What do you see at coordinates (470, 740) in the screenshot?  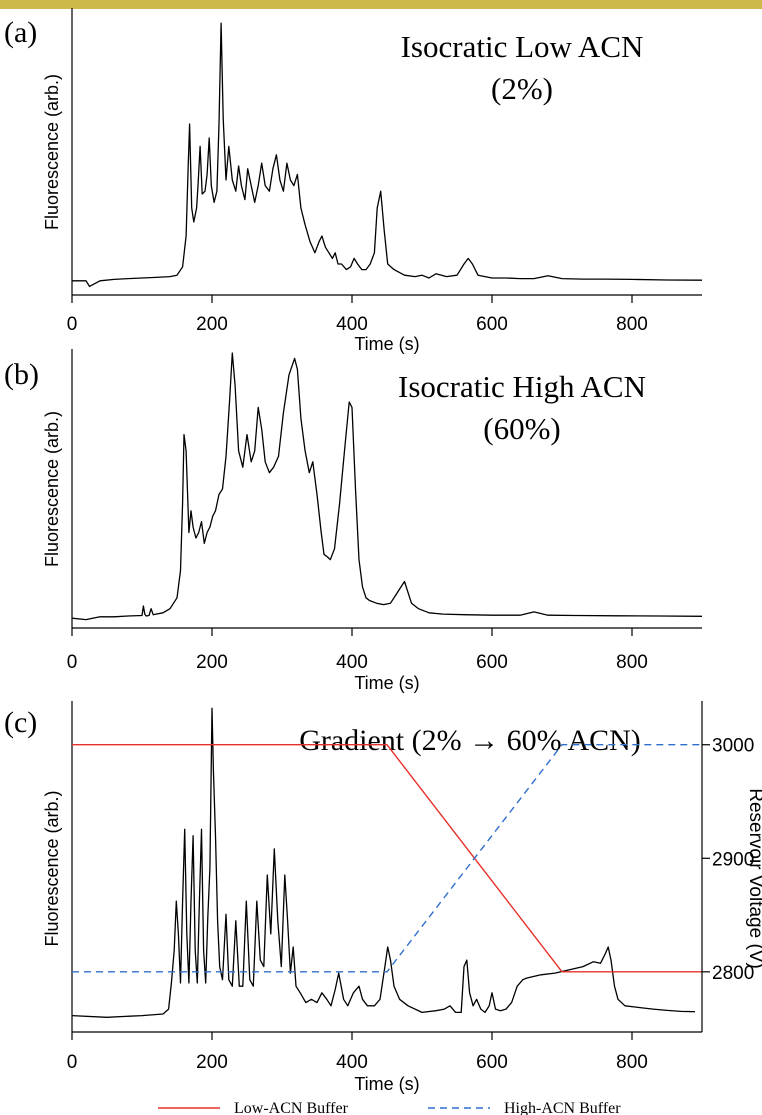 I see `panel-annotation: Gradient (2% → 60% ACN)` at bounding box center [470, 740].